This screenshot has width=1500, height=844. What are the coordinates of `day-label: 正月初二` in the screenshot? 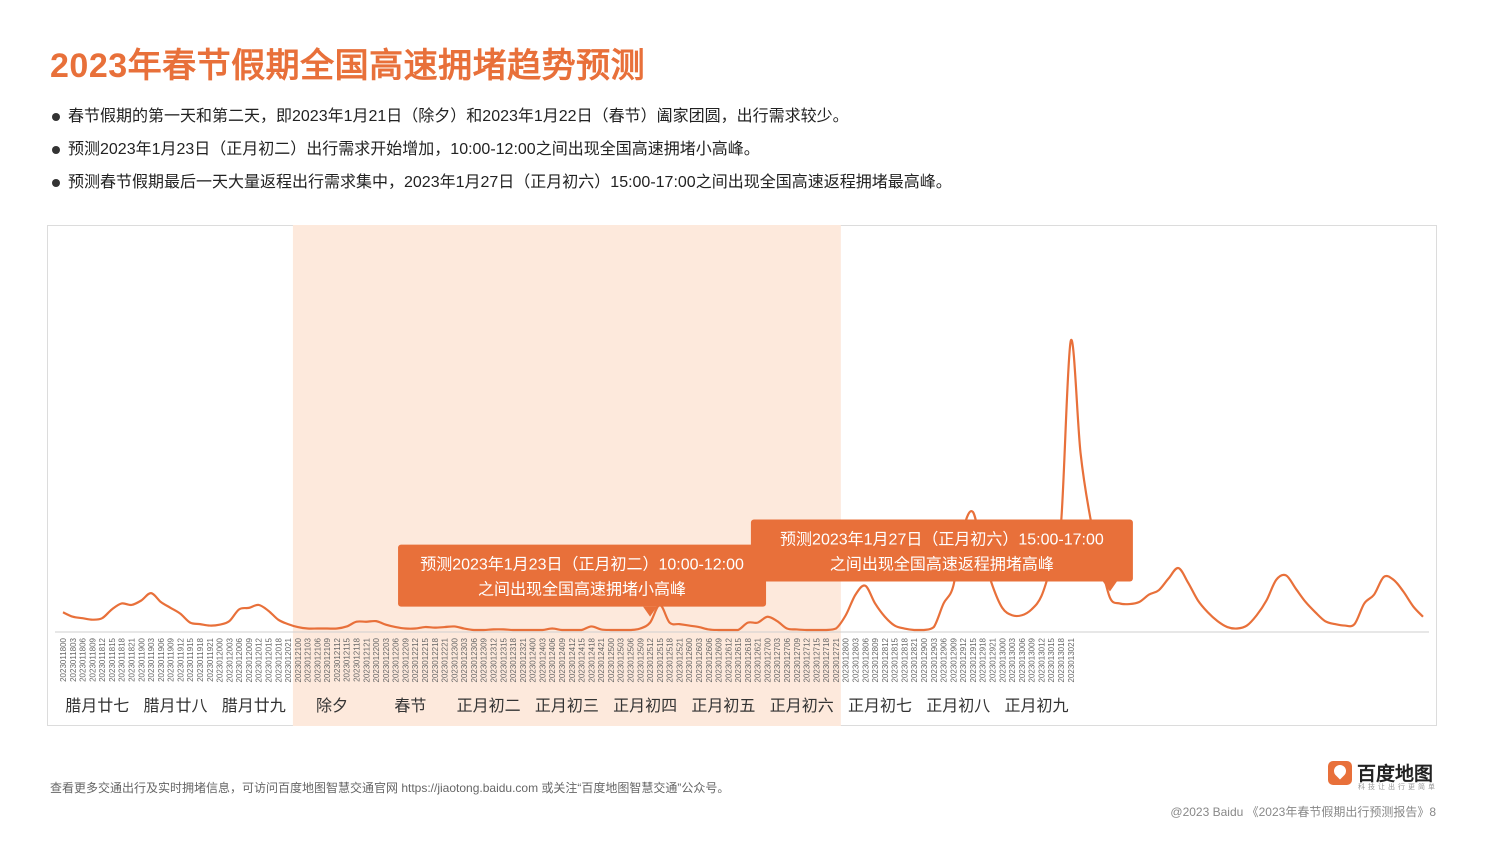 It's located at (489, 706).